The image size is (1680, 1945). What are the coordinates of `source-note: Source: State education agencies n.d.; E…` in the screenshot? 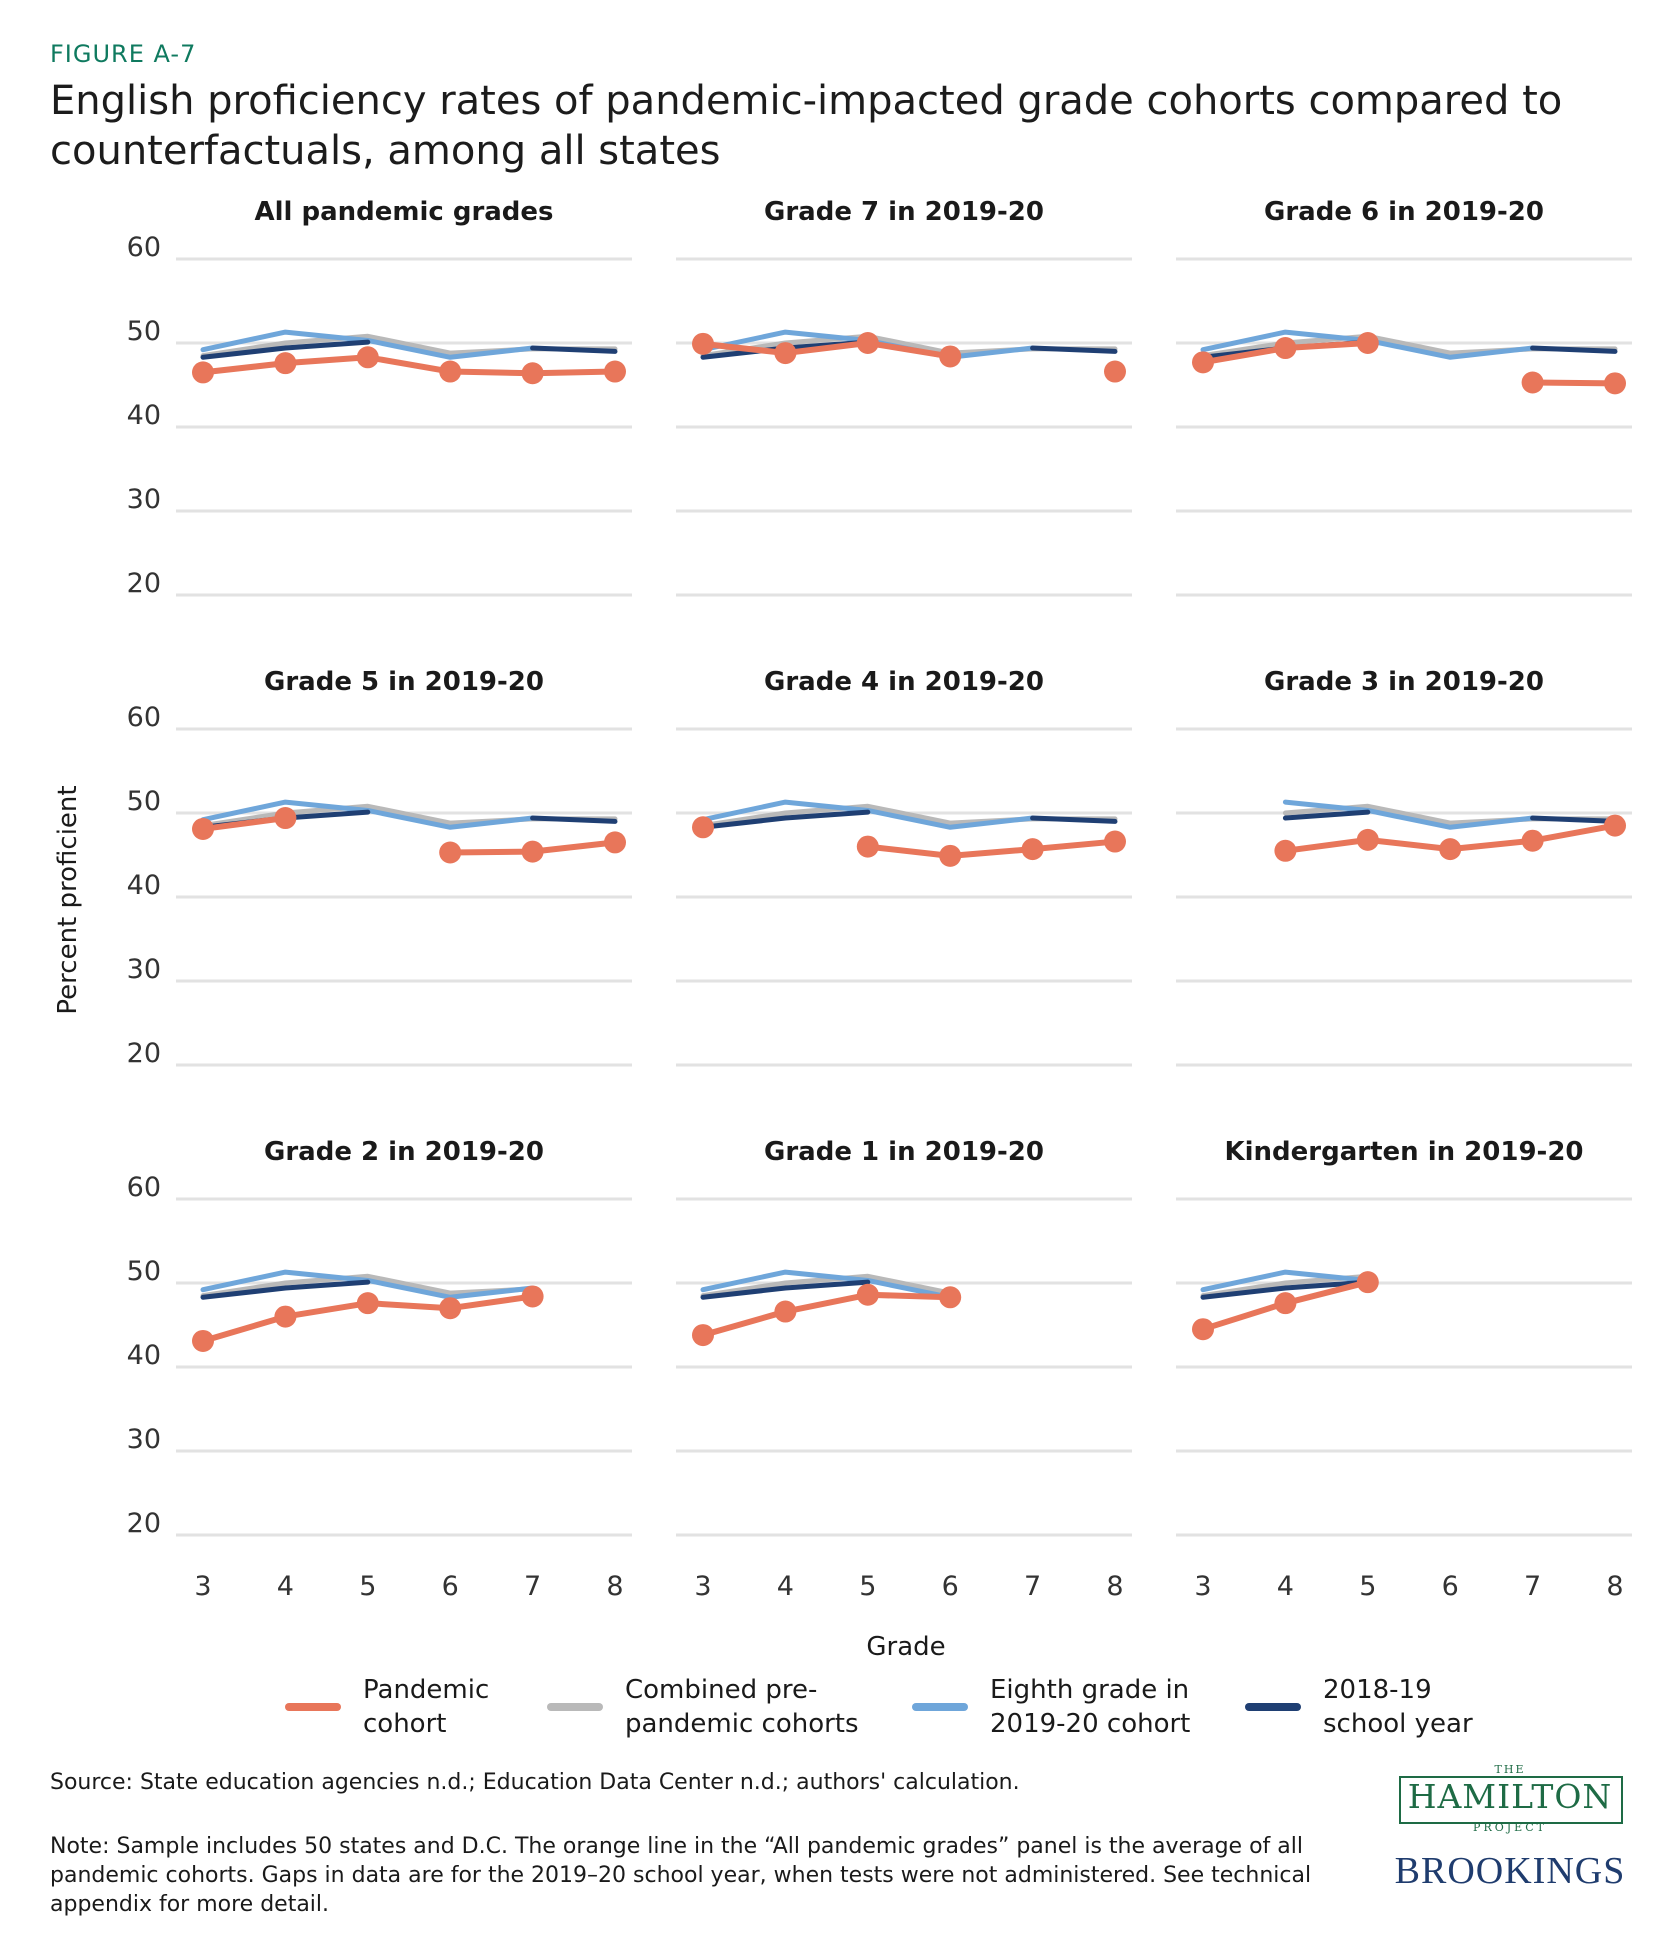 It's located at (535, 1782).